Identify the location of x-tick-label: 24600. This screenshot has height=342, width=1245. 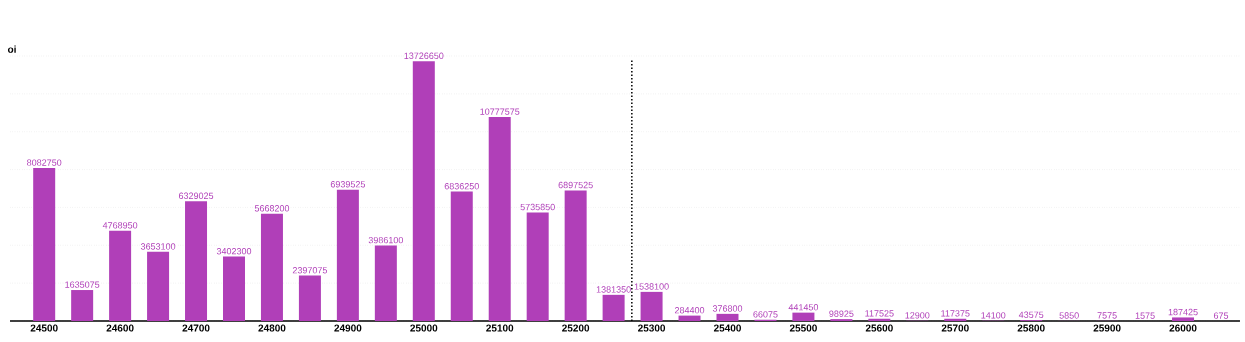
(120, 328).